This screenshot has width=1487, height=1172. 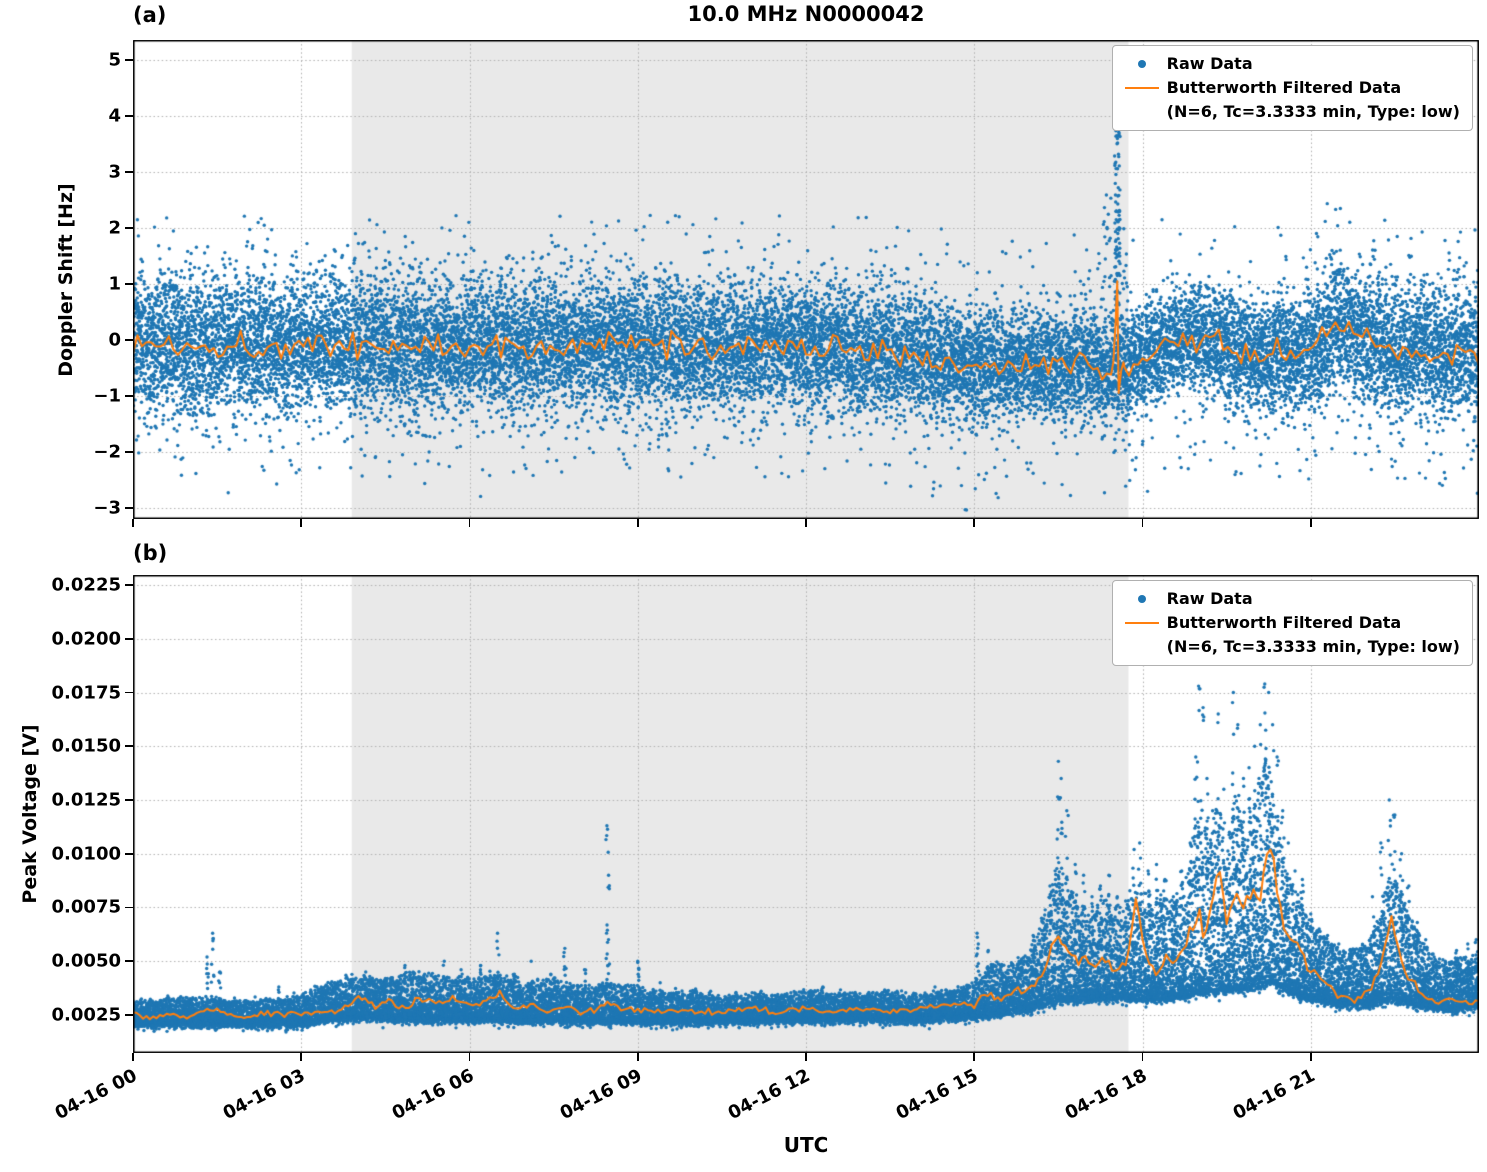 I want to click on x-tick-label: 04-16 18, so click(x=1106, y=1095).